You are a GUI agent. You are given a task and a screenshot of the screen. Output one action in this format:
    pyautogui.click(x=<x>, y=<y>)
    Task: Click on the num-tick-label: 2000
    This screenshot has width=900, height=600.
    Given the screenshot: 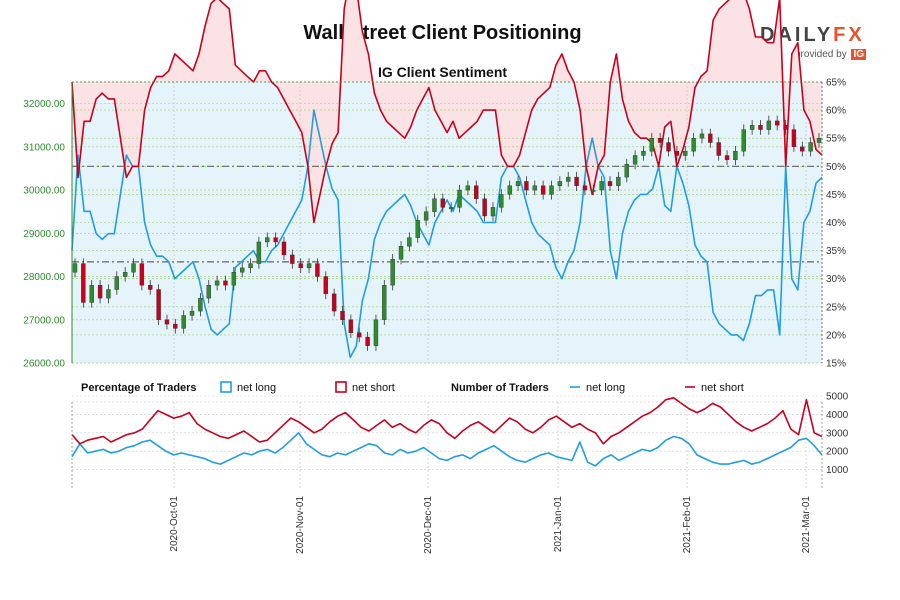 What is the action you would take?
    pyautogui.click(x=837, y=452)
    